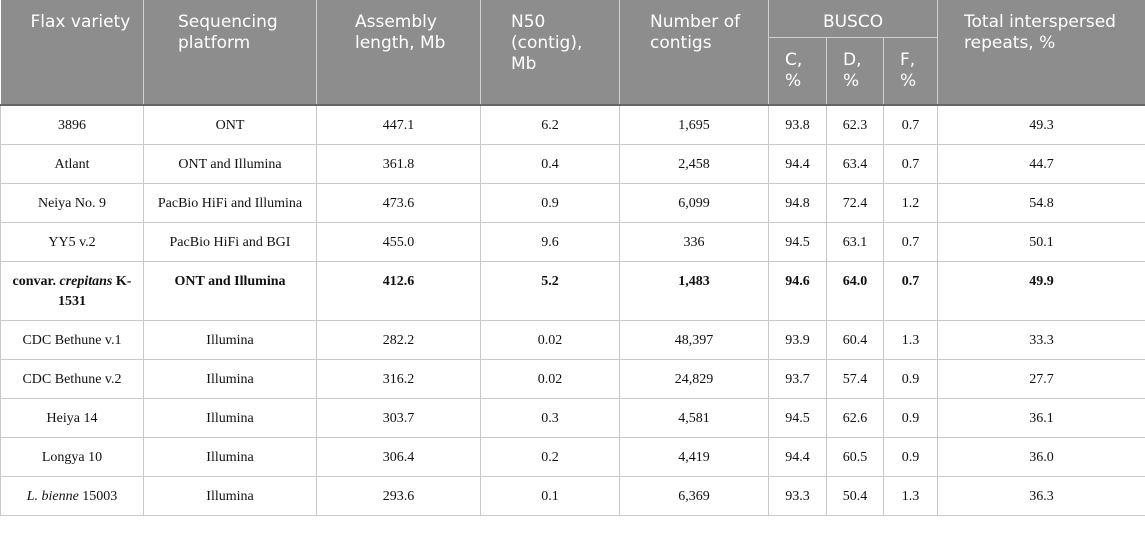 The width and height of the screenshot is (1145, 545). What do you see at coordinates (398, 53) in the screenshot?
I see `header-cell: Assembly length, Mb` at bounding box center [398, 53].